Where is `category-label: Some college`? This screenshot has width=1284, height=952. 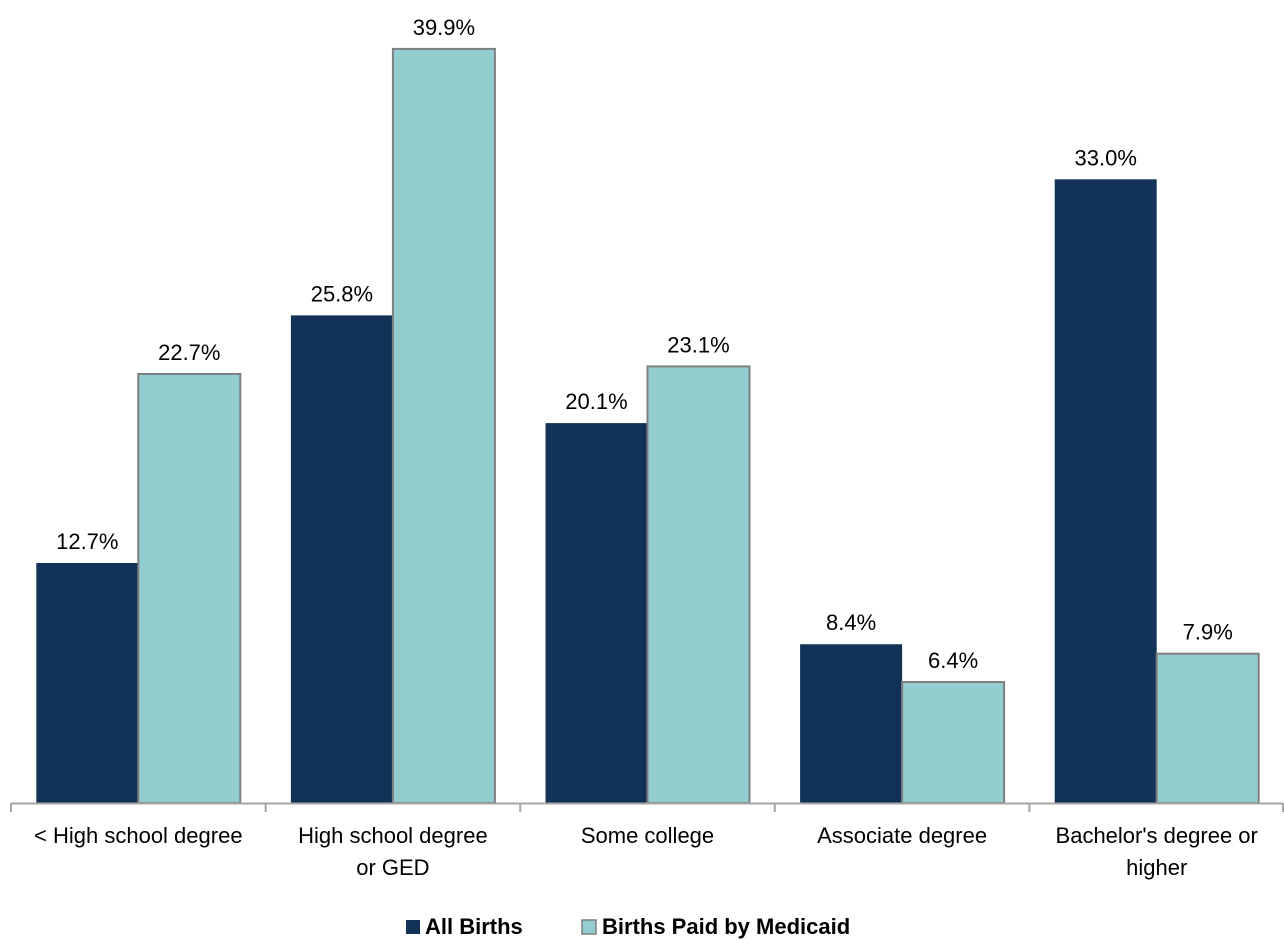
category-label: Some college is located at coordinates (647, 835).